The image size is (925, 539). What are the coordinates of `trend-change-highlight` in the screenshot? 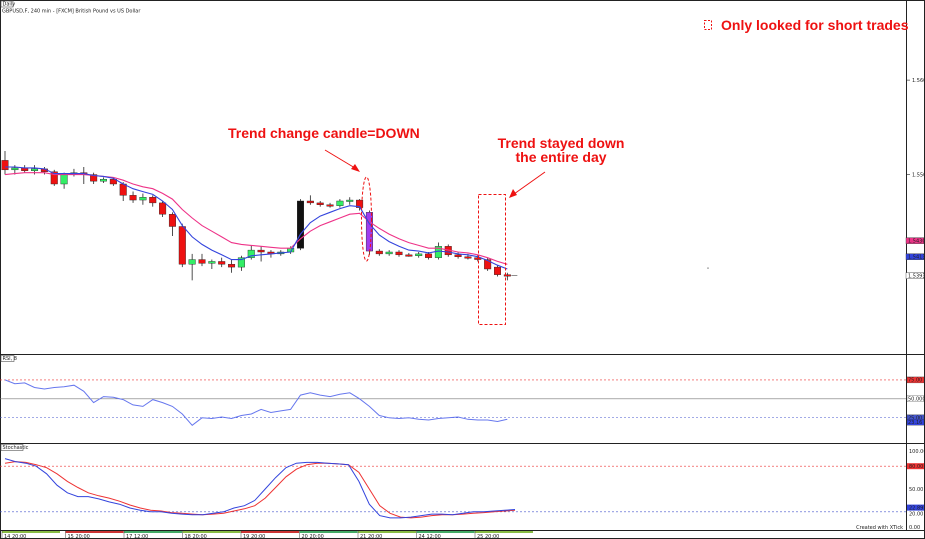 It's located at (366, 219).